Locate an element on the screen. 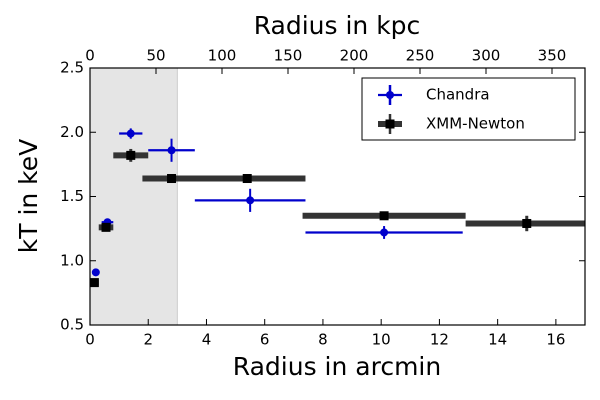  x-tick-label: 2 is located at coordinates (148, 340).